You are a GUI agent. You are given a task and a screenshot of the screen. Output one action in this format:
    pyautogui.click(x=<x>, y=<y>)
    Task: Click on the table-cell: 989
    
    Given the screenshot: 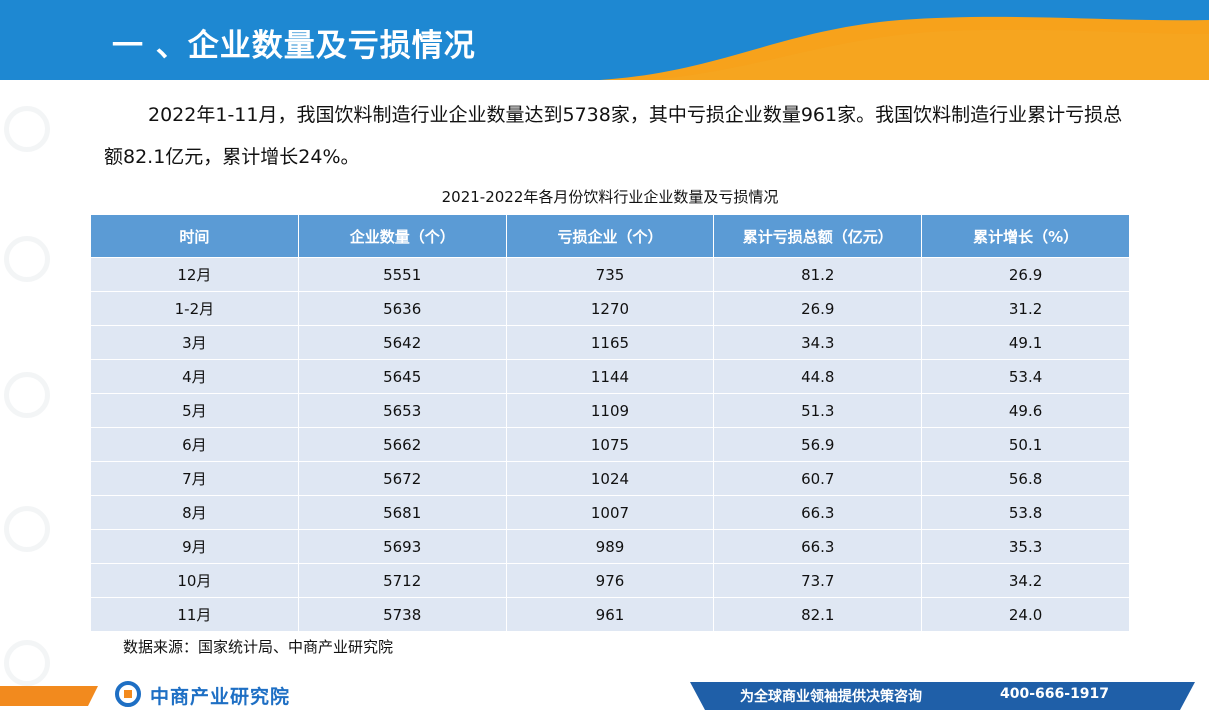 What is the action you would take?
    pyautogui.click(x=610, y=546)
    